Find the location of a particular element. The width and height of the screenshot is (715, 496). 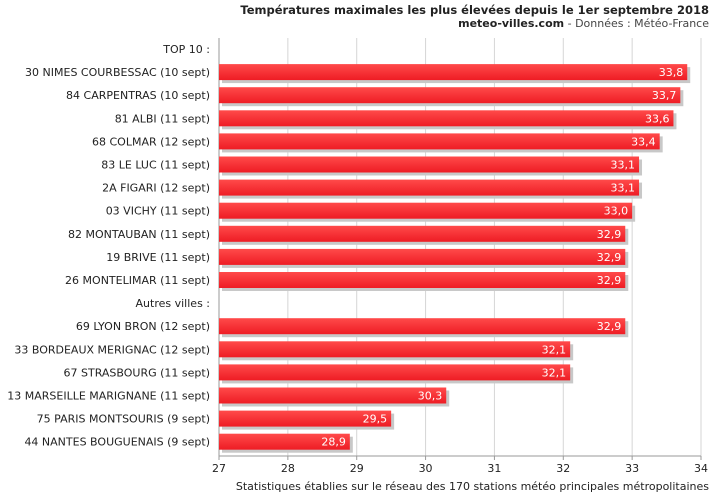

bar-value-label: 28,9 is located at coordinates (333, 442).